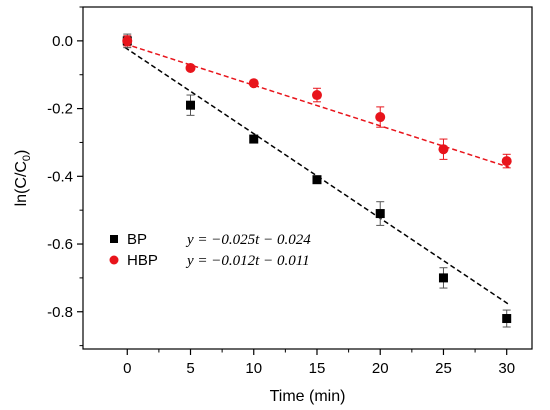 The image size is (550, 410). Describe the element at coordinates (60, 244) in the screenshot. I see `y-tick-label: -0.6` at that location.